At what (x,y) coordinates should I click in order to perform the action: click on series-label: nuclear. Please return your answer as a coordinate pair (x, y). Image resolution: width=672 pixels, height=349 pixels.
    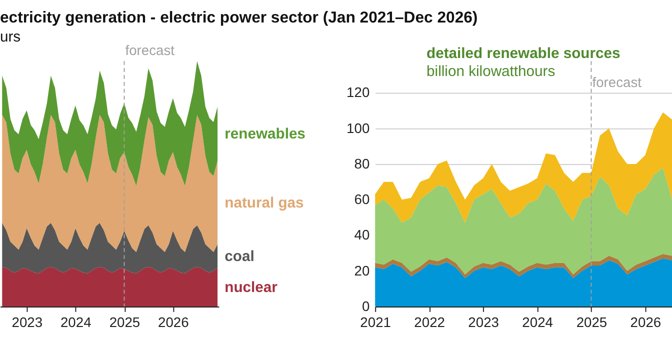
    Looking at the image, I should click on (251, 288).